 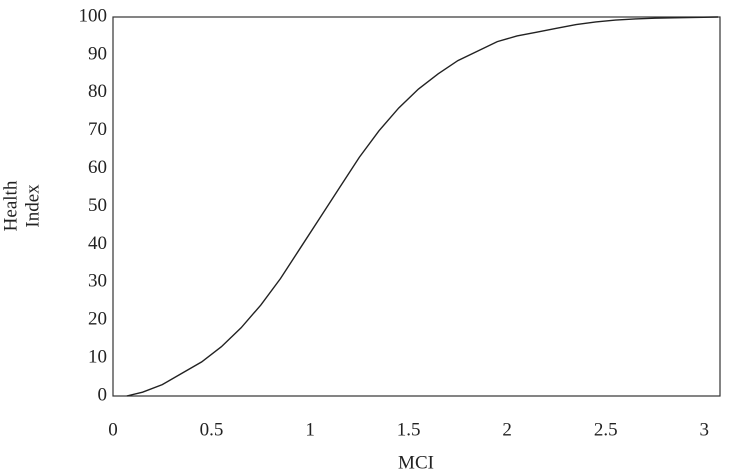 I want to click on x-axis-label: MCI, so click(x=416, y=462).